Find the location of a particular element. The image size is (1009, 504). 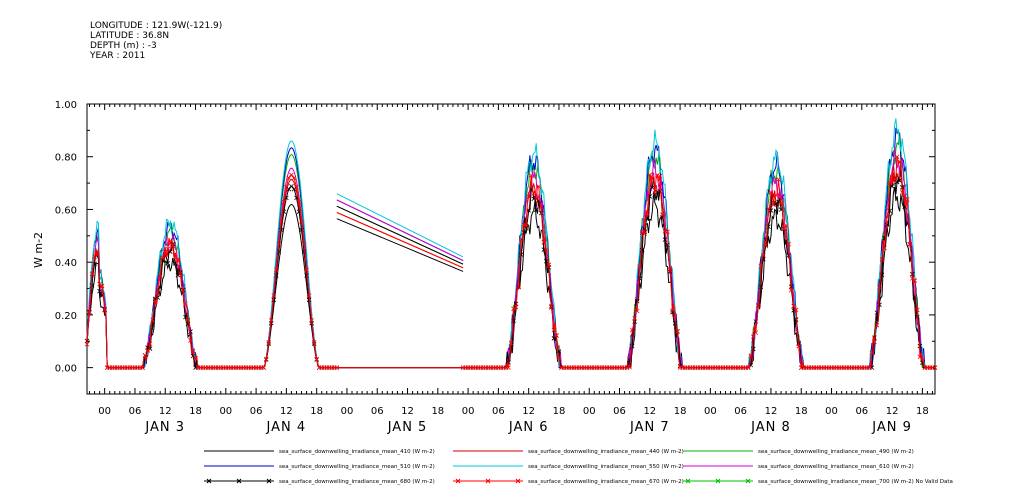

longitude-label: LONGITUDE : 121.9W(-121.9) is located at coordinates (156, 26).